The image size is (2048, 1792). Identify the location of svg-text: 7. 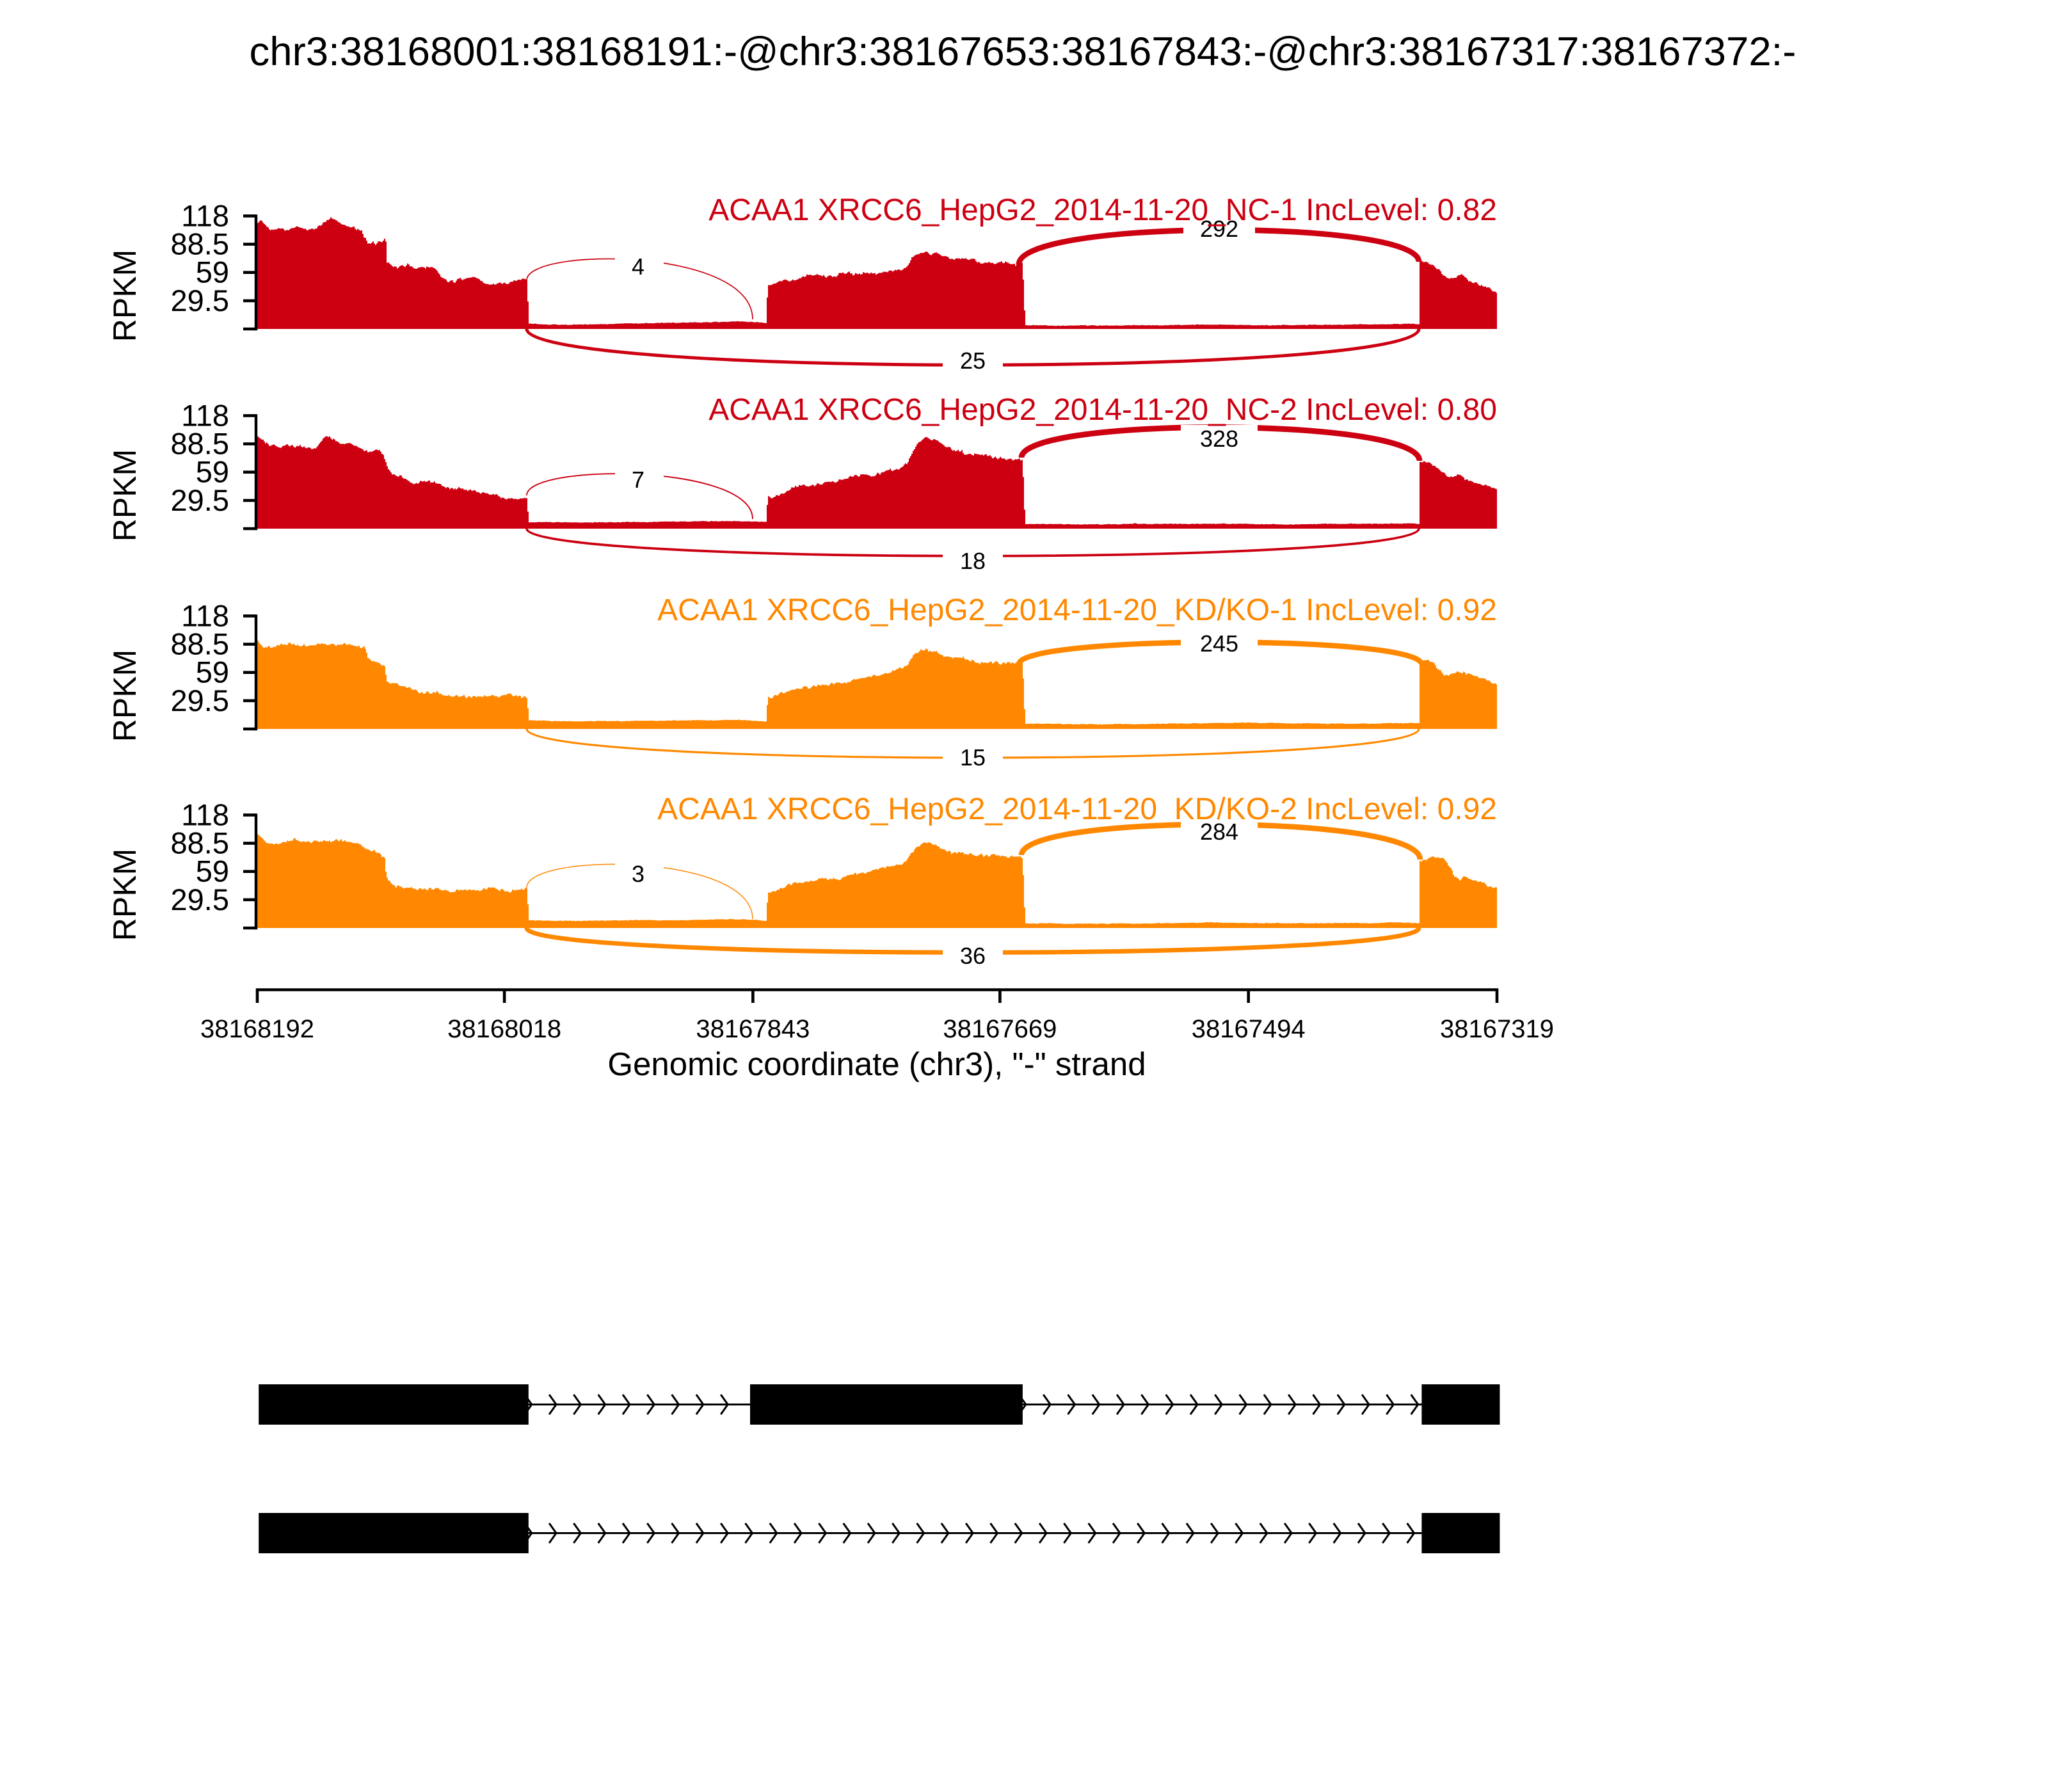
(638, 480).